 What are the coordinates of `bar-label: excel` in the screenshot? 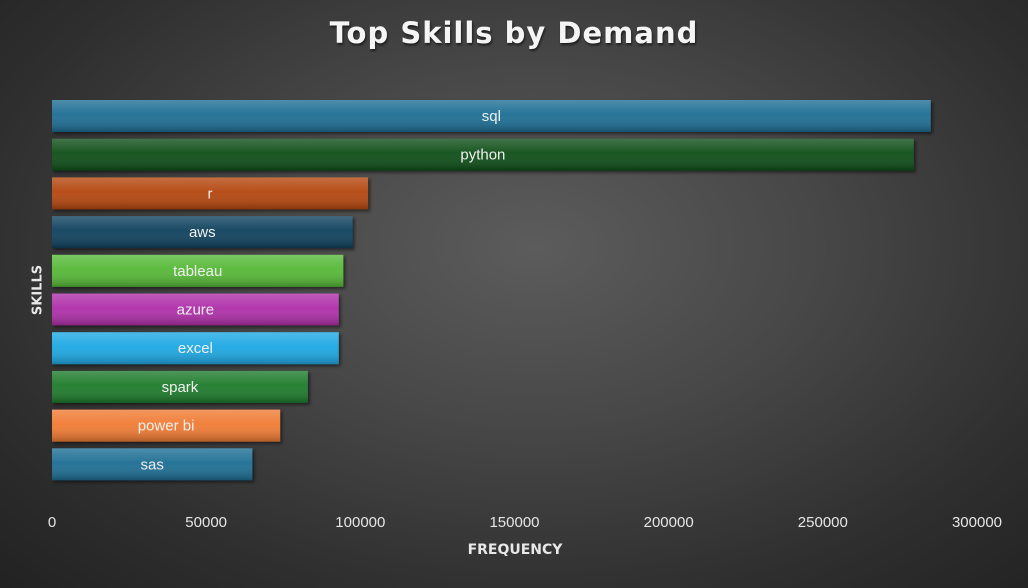 It's located at (195, 348).